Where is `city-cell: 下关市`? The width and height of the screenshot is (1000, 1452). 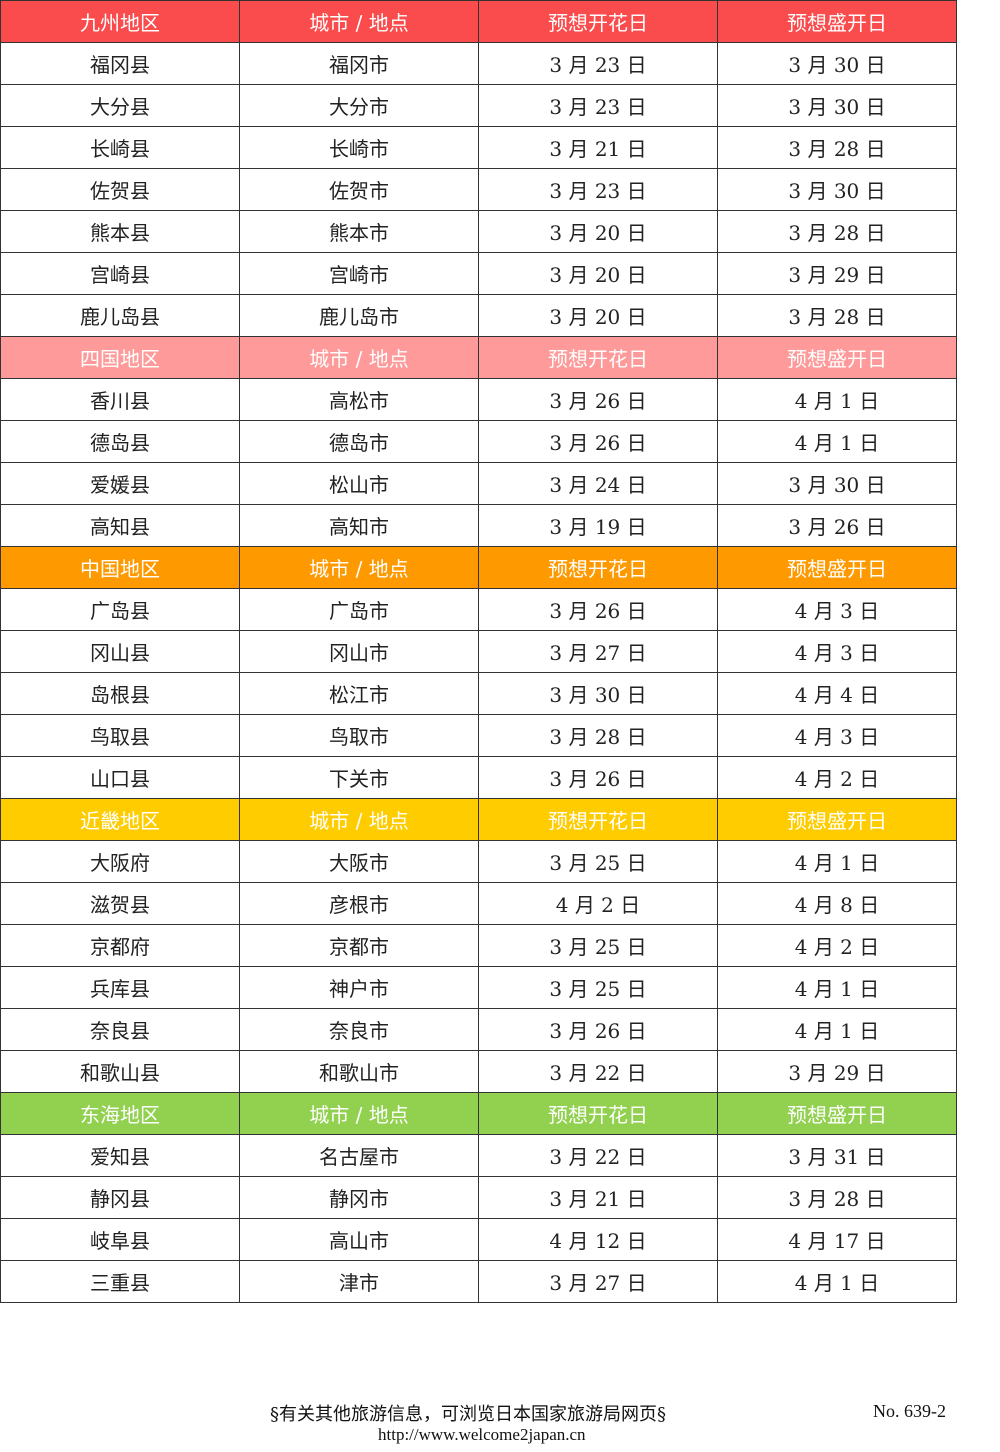 city-cell: 下关市 is located at coordinates (359, 777).